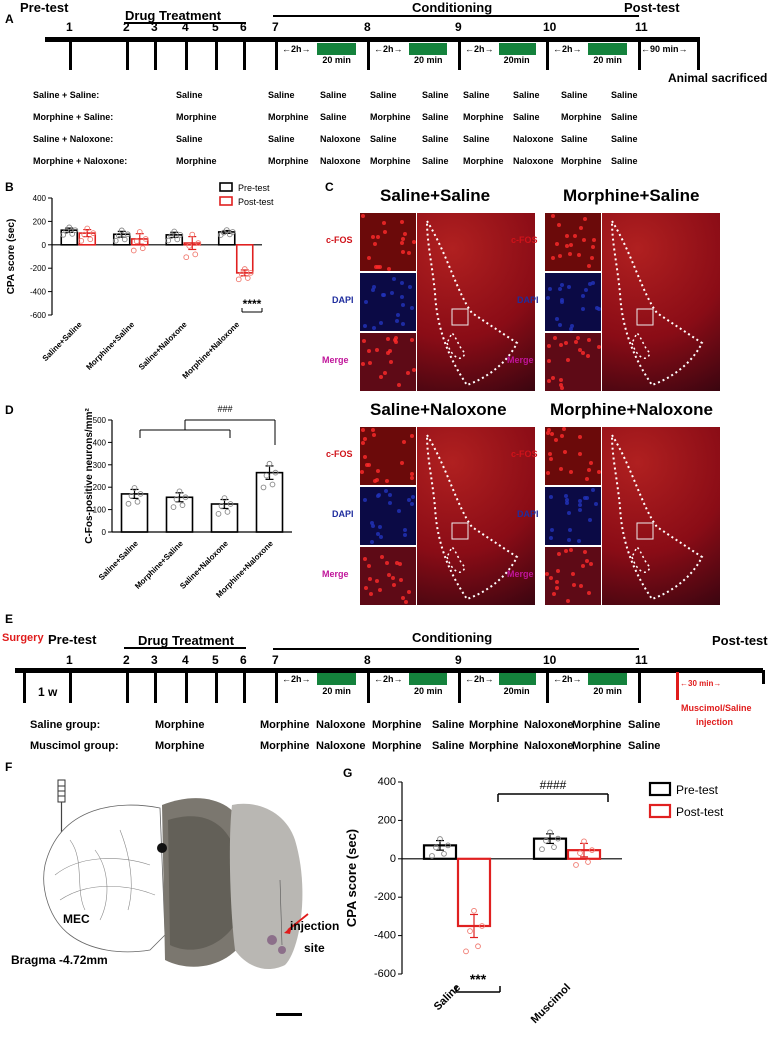 This screenshot has height=1037, width=773. I want to click on day-label: 11, so click(641, 27).